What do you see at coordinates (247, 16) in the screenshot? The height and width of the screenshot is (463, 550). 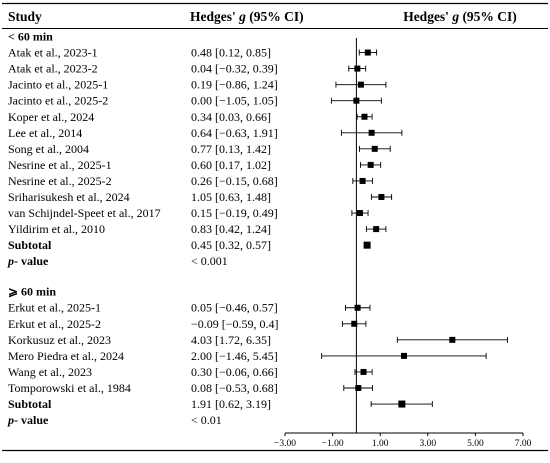 I see `header-effect-size: Hedges' g (95% CI)` at bounding box center [247, 16].